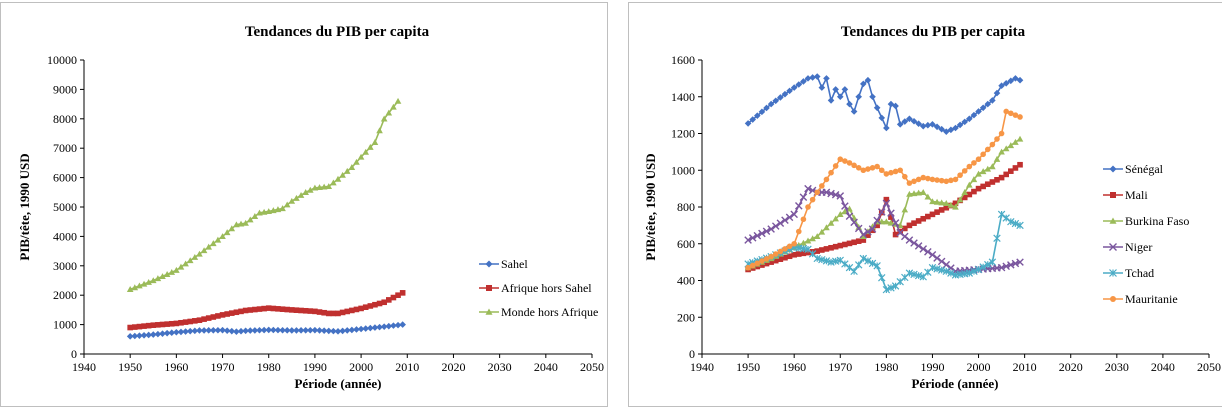 This screenshot has width=1222, height=409. Describe the element at coordinates (337, 383) in the screenshot. I see `left-x-axis-title: Période (année)` at that location.